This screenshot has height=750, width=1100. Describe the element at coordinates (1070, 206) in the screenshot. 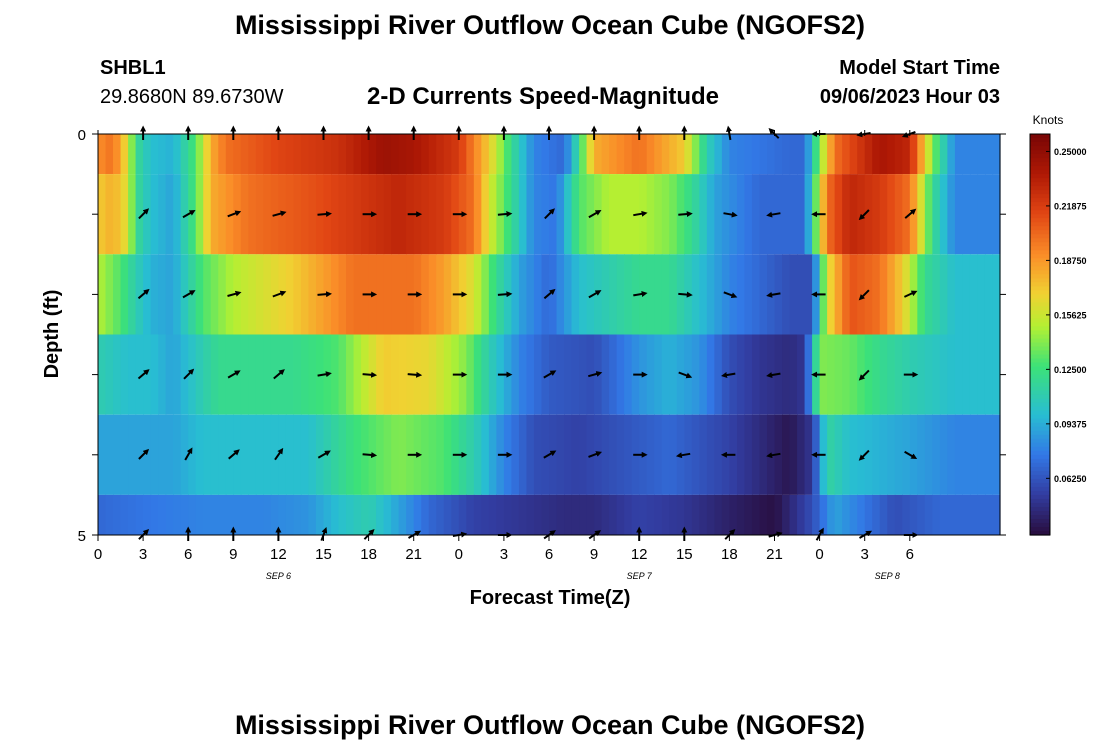

I see `colorbar-tick-label: 0.21875` at that location.